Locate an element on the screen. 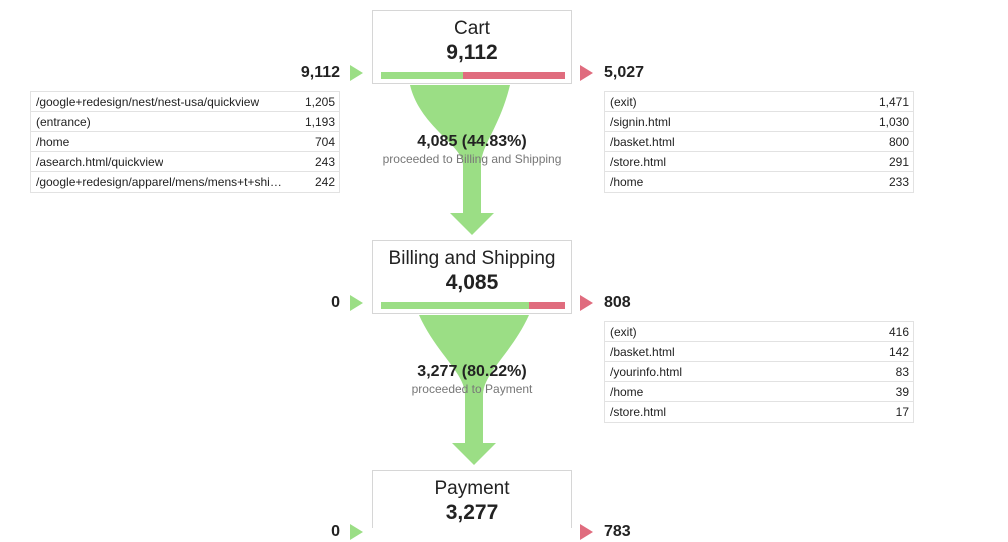 The height and width of the screenshot is (542, 1008). row-value: 142 is located at coordinates (898, 352).